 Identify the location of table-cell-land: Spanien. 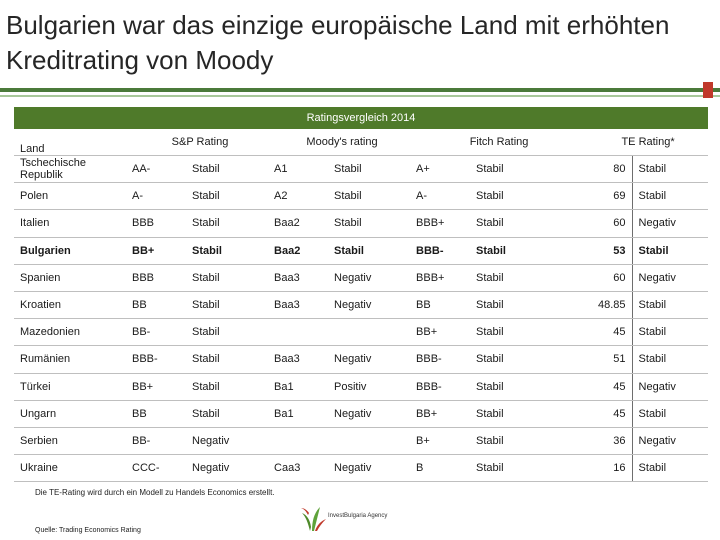
(70, 278).